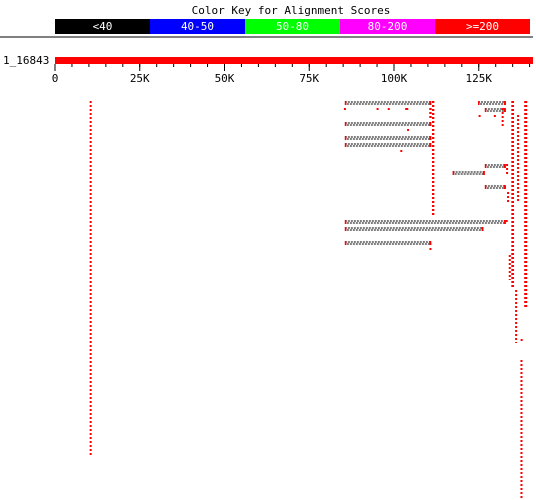  I want to click on color-key-label: 40-50, so click(197, 26).